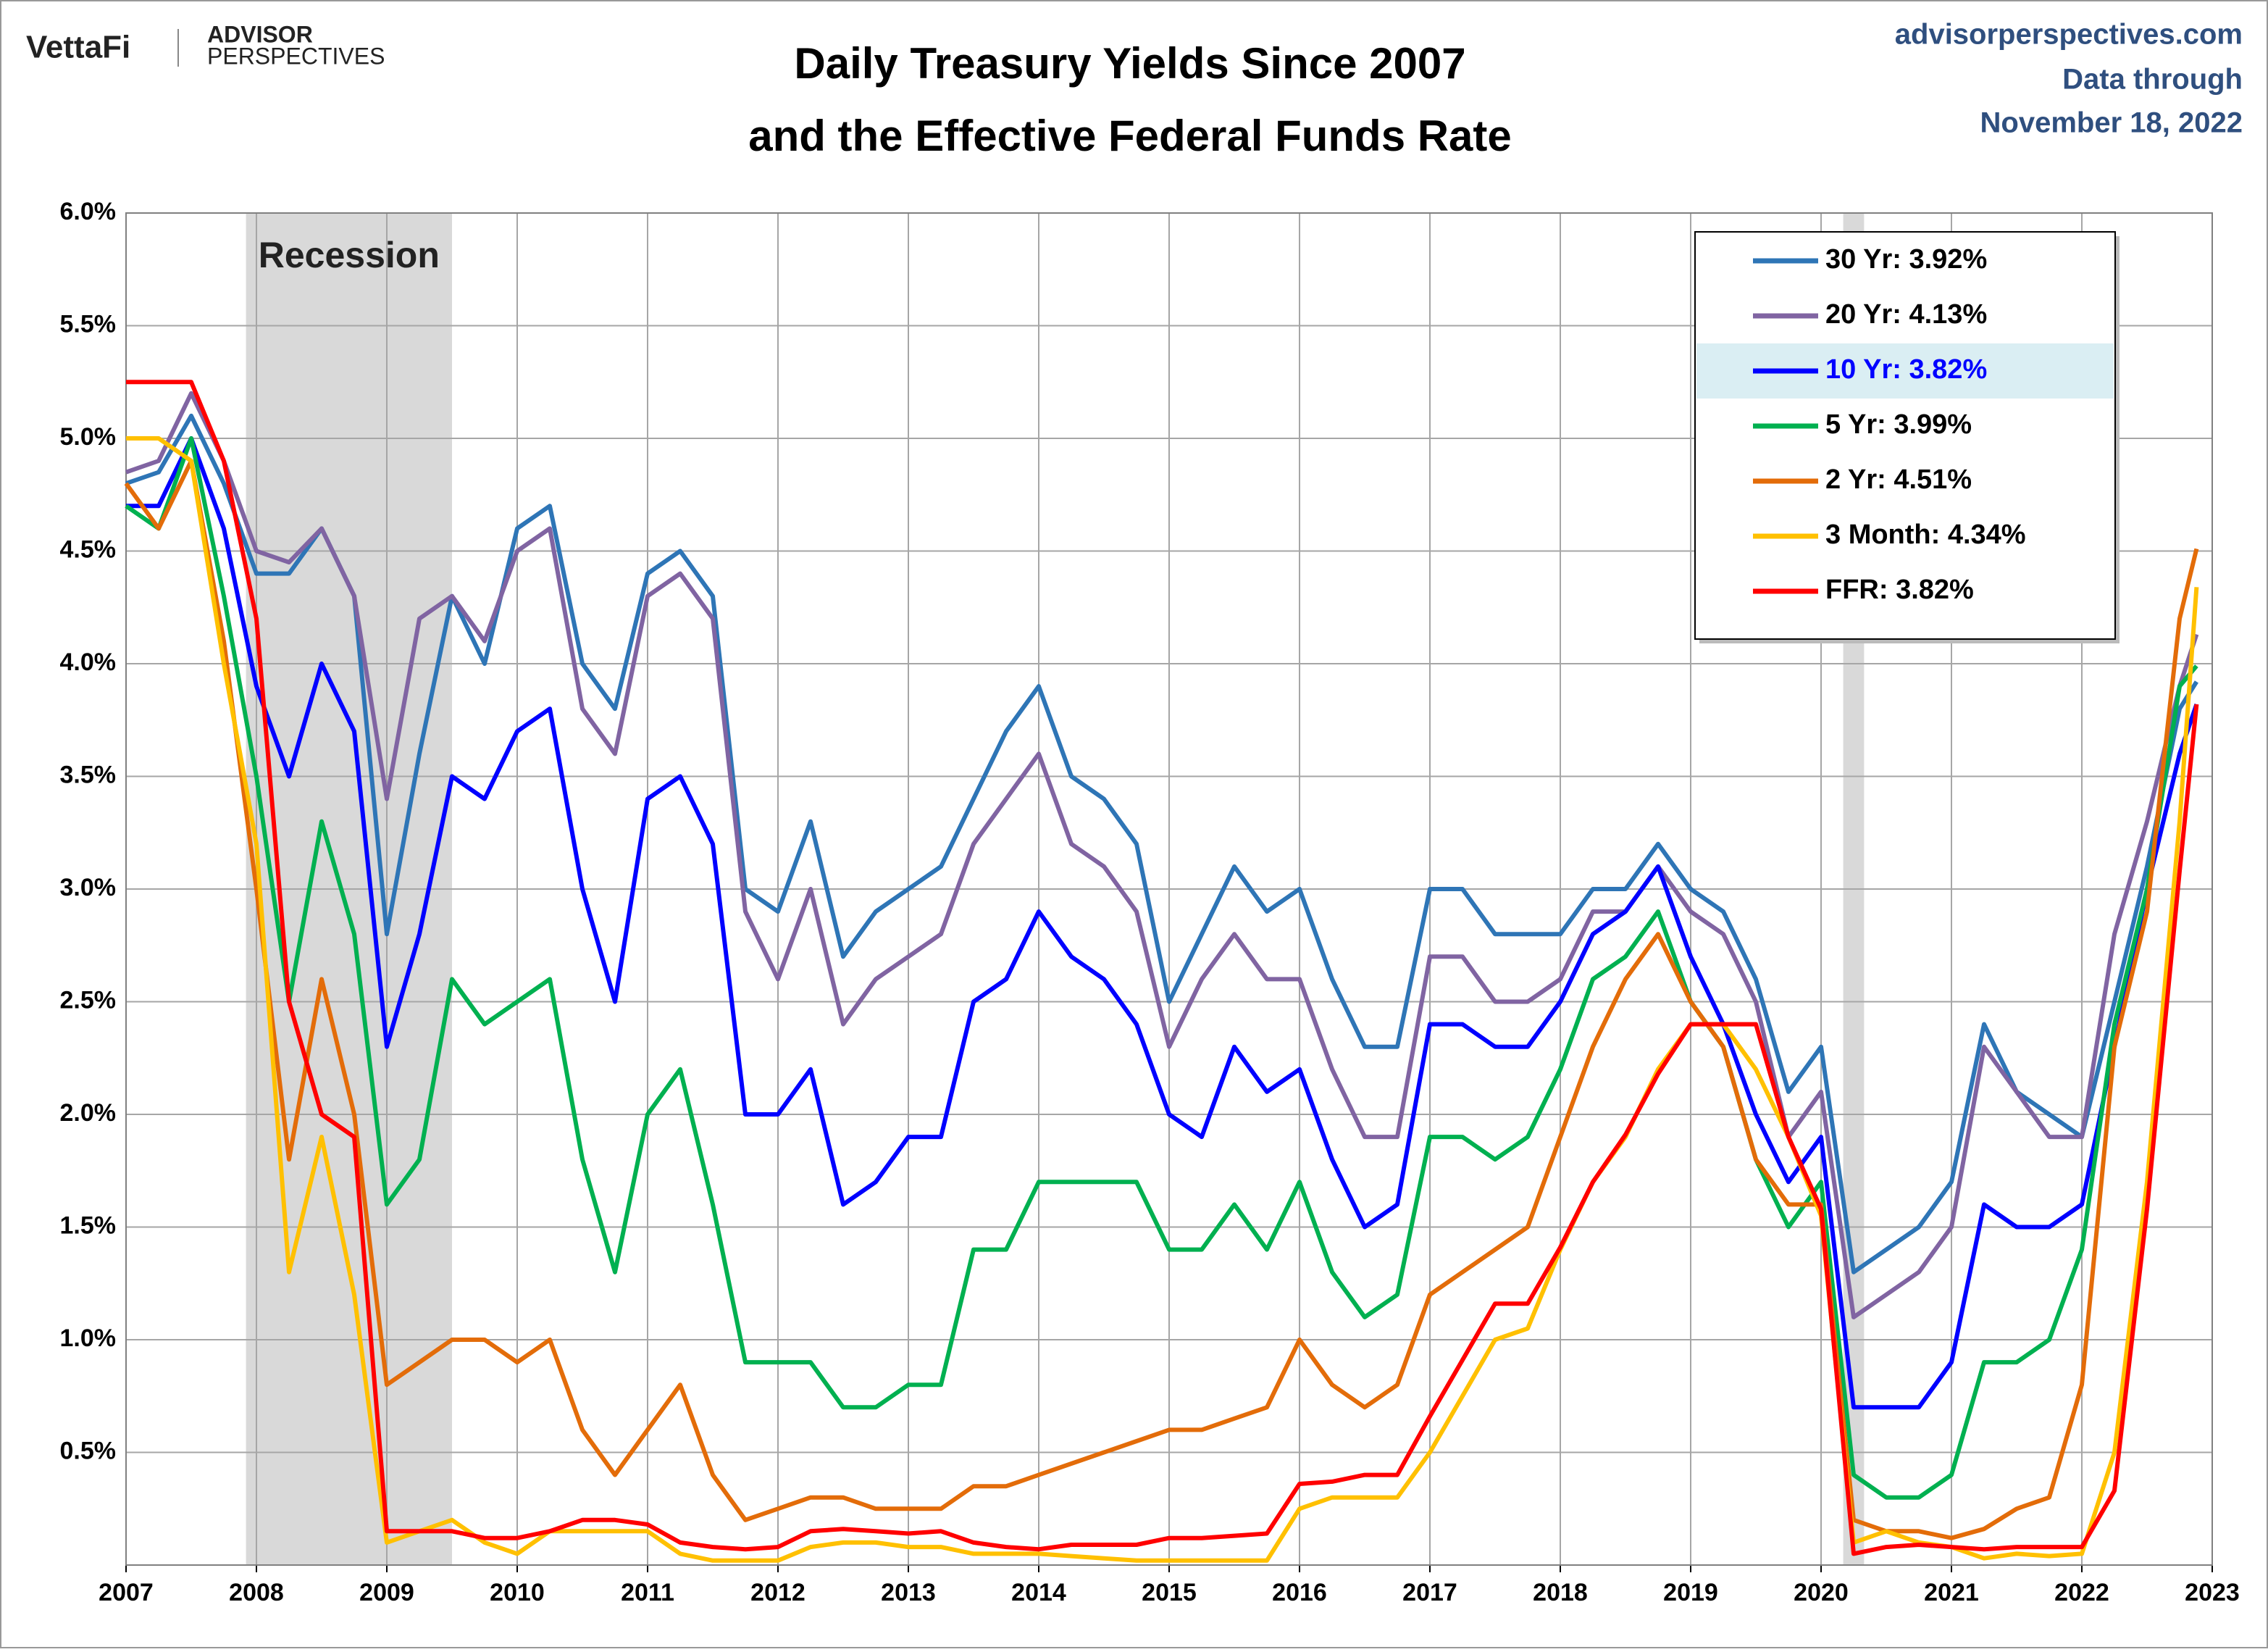 This screenshot has width=2268, height=1652. What do you see at coordinates (648, 1592) in the screenshot?
I see `x-tick-label: 2011` at bounding box center [648, 1592].